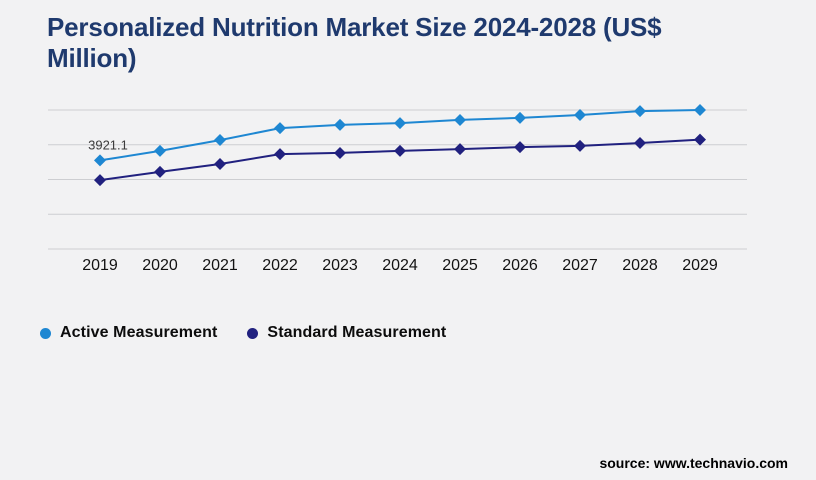 This screenshot has width=816, height=480. What do you see at coordinates (460, 265) in the screenshot?
I see `x-tick-label: 2025` at bounding box center [460, 265].